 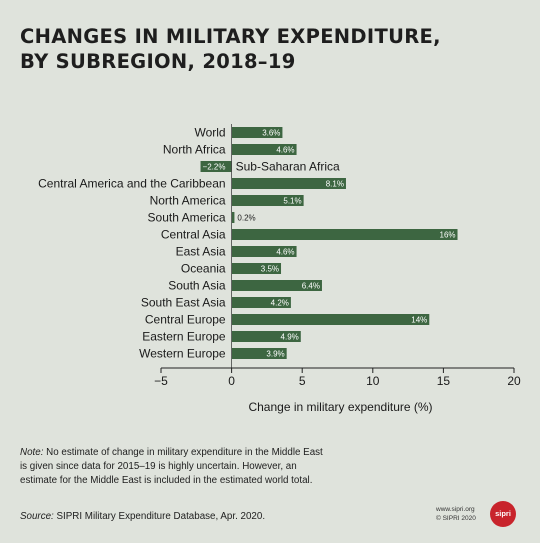 I want to click on category-label: South Asia, so click(x=197, y=286).